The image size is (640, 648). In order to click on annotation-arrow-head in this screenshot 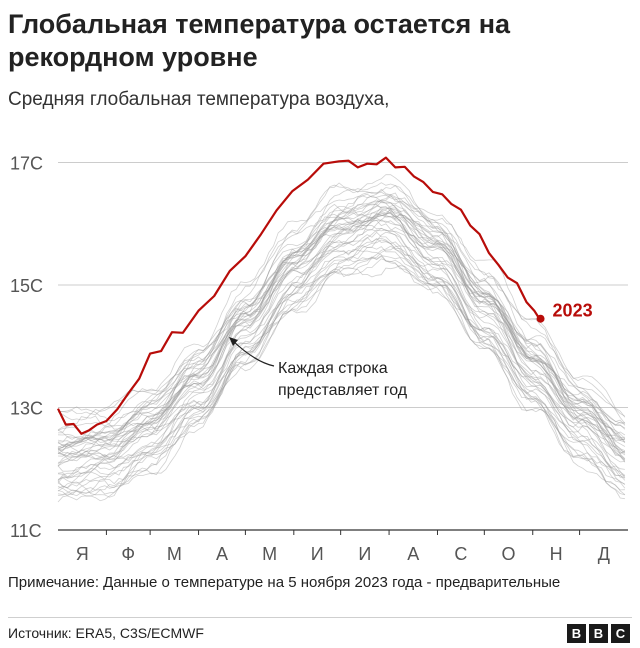, I will do `click(233, 341)`.